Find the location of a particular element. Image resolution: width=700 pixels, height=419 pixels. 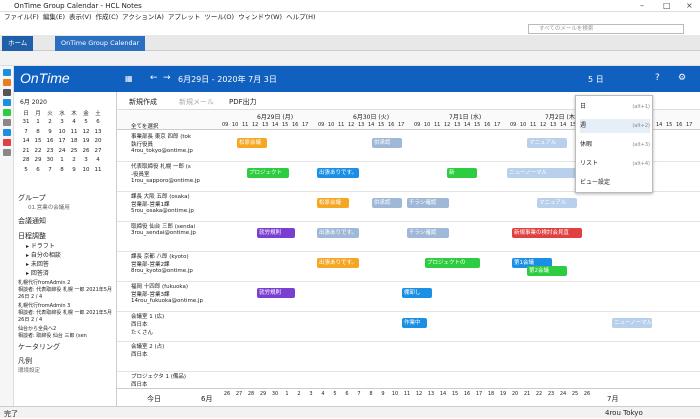

menu-item-2: 休暇 (alt+3) is located at coordinates (615, 145).